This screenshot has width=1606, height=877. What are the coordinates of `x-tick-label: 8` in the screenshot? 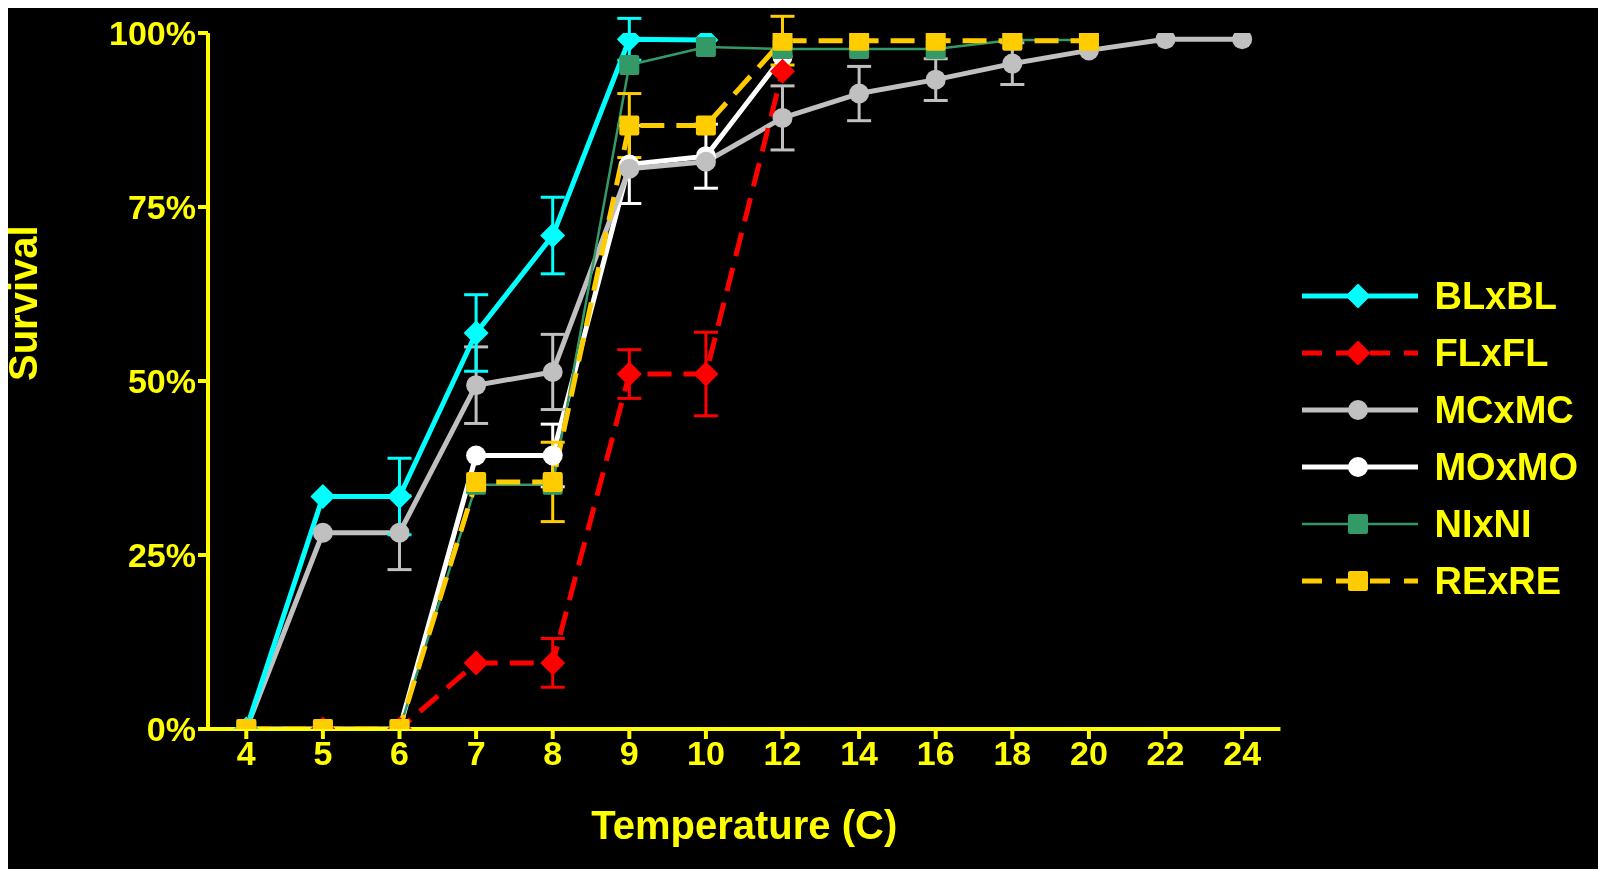 It's located at (553, 753).